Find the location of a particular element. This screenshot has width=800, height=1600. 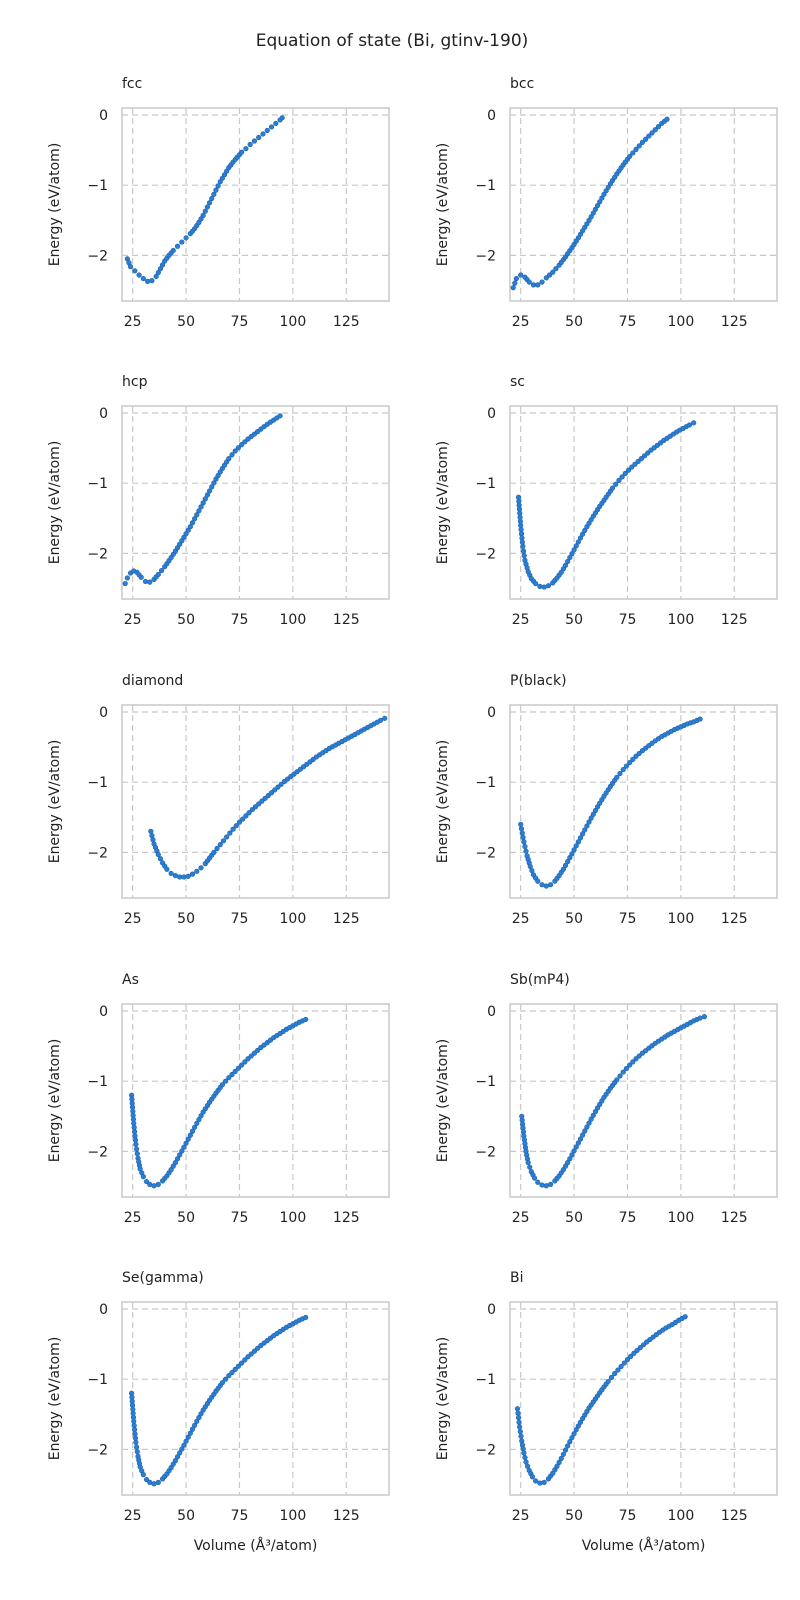

x-axis-label: Volume (Å³/atom) is located at coordinates (256, 1545).